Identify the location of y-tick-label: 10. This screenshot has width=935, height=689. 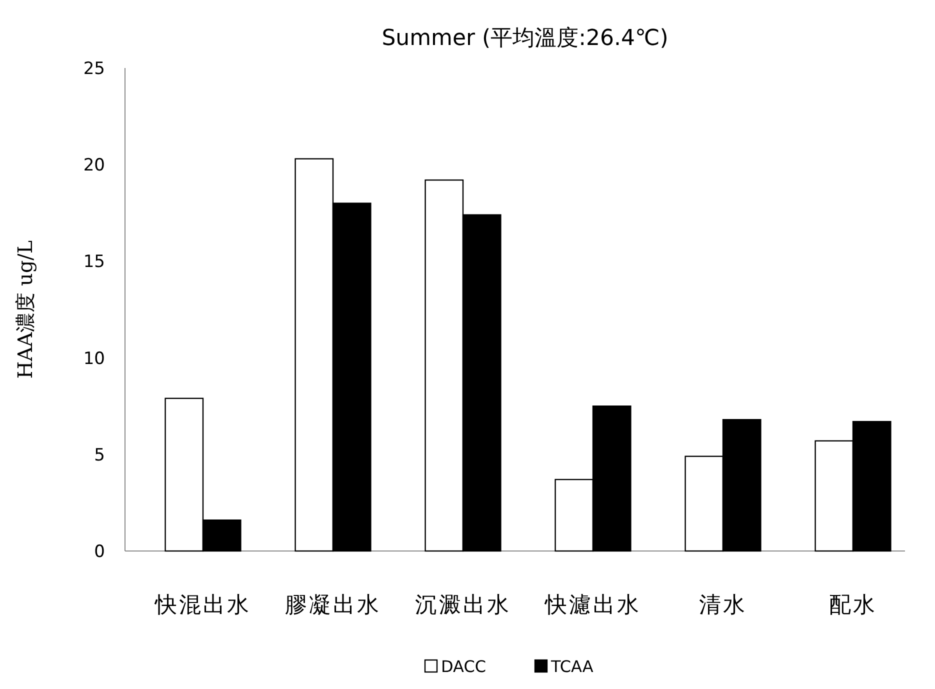
(94, 358).